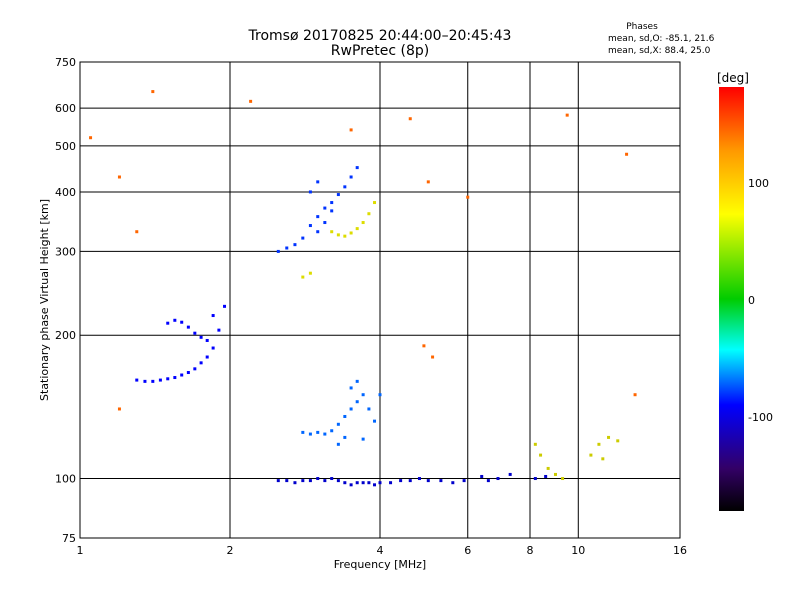 Image resolution: width=800 pixels, height=600 pixels. Describe the element at coordinates (65, 146) in the screenshot. I see `y-tick-label: 500` at that location.